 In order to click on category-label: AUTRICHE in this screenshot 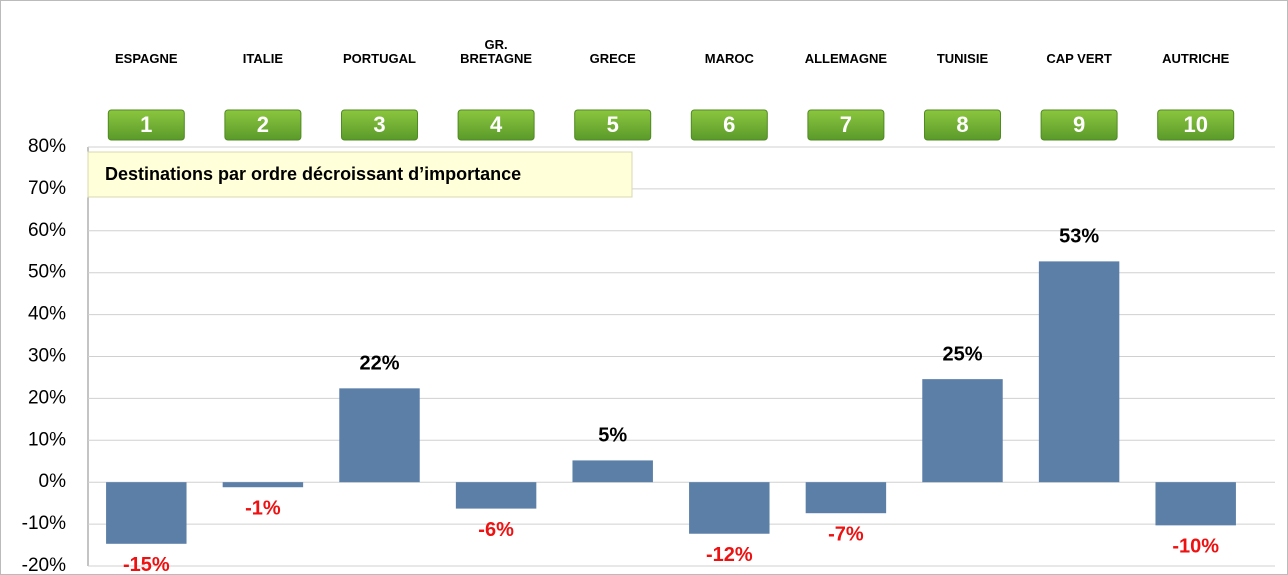, I will do `click(1195, 58)`.